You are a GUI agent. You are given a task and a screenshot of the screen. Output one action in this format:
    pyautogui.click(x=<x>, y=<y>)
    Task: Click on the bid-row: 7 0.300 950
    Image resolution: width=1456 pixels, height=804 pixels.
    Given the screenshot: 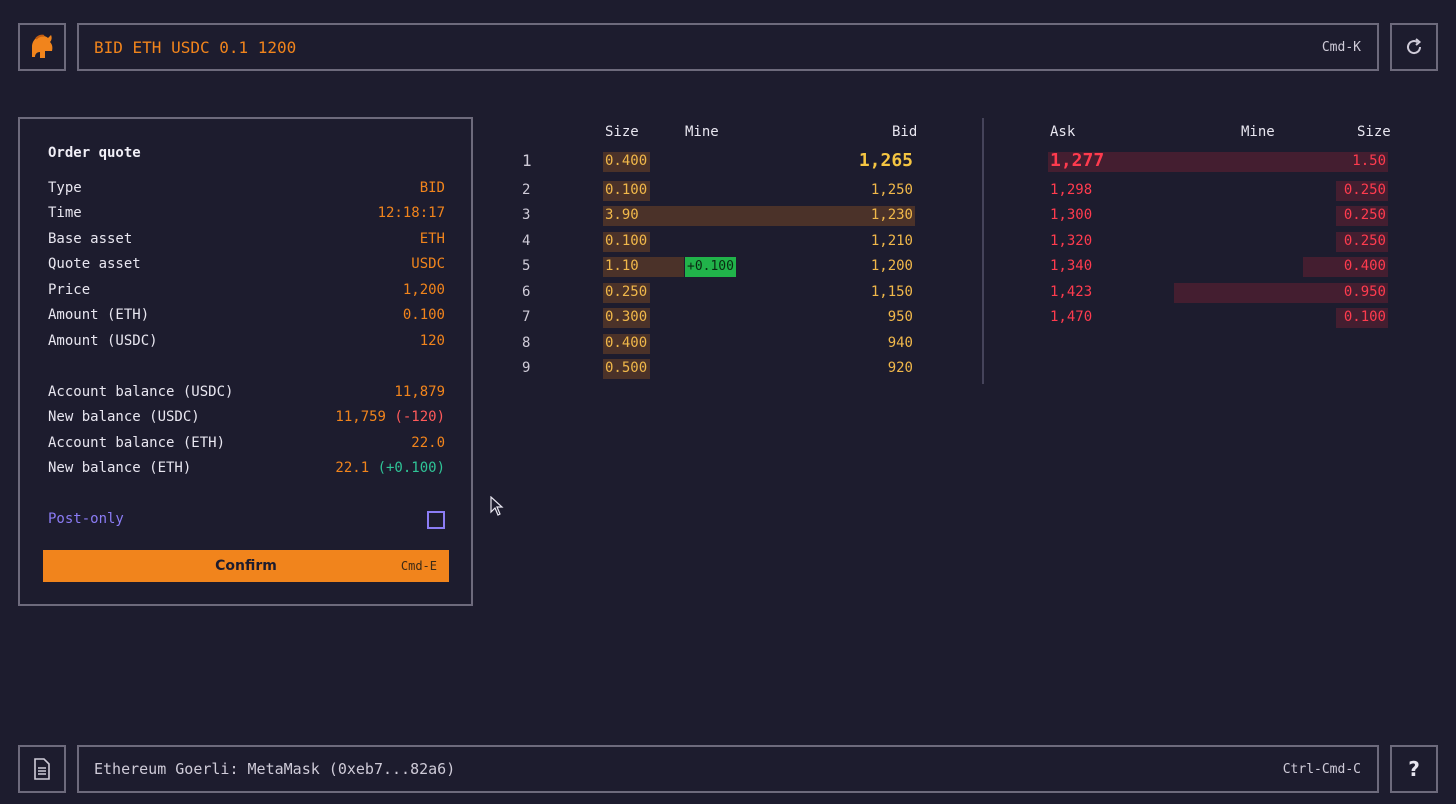 What is the action you would take?
    pyautogui.click(x=715, y=318)
    